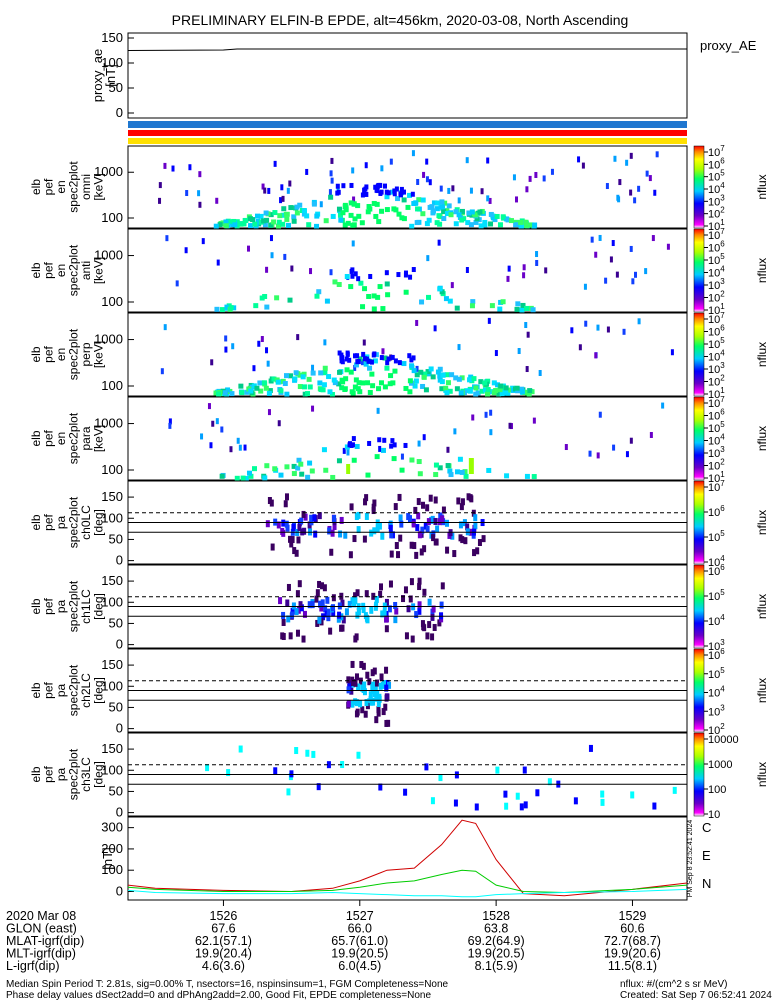 This screenshot has width=775, height=1000. Describe the element at coordinates (496, 966) in the screenshot. I see `footer-row-value: 8.1(5.9)` at that location.